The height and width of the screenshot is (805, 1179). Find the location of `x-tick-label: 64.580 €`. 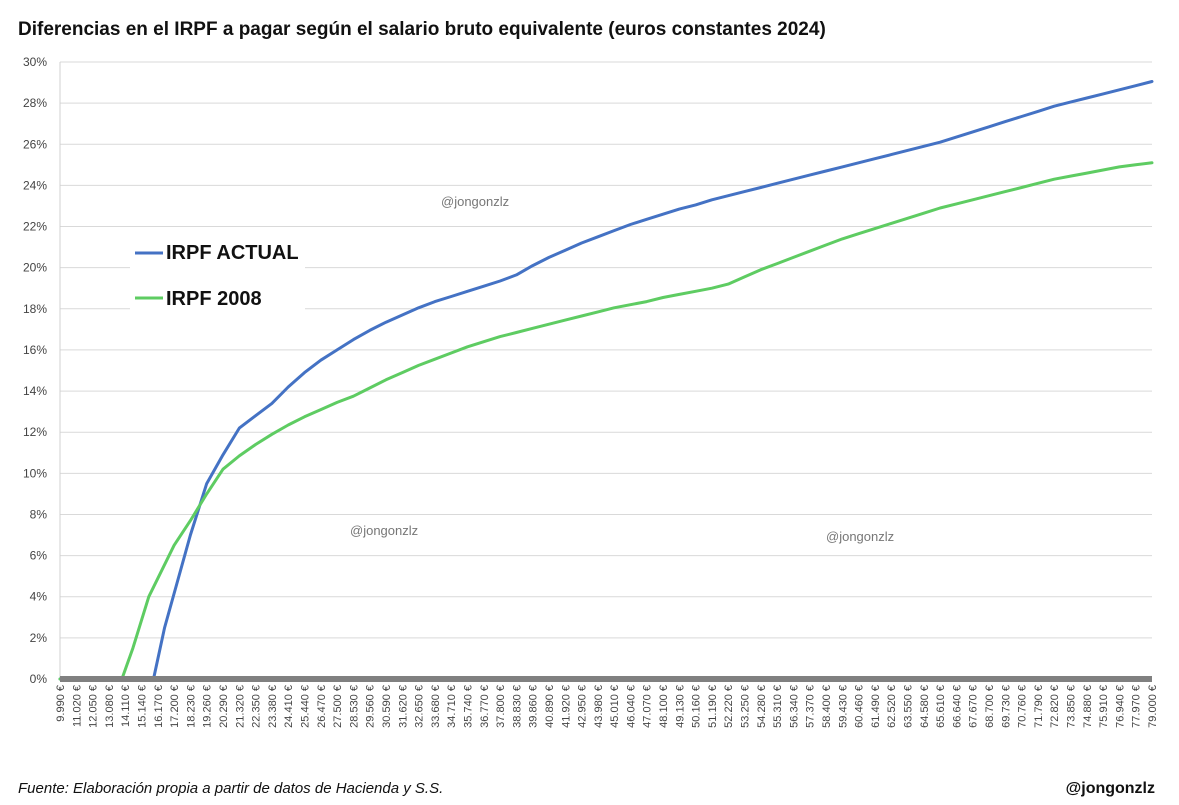

x-tick-label: 64.580 € is located at coordinates (925, 706).